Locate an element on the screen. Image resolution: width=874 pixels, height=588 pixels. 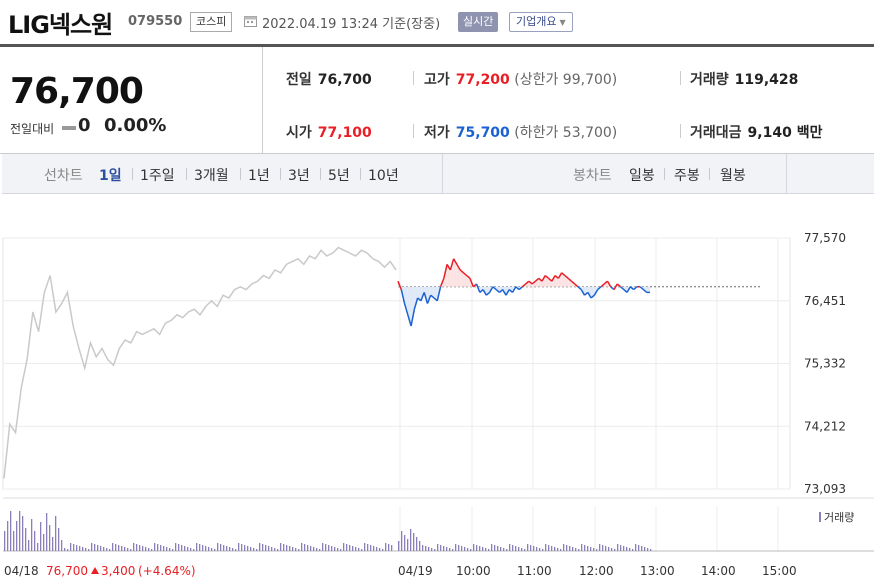
realtime-button: 실시간 is located at coordinates (478, 22).